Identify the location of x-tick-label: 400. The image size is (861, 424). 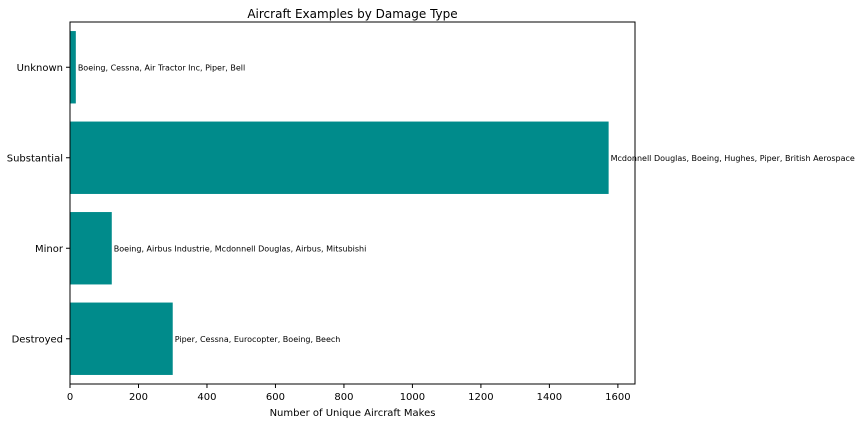
(206, 397).